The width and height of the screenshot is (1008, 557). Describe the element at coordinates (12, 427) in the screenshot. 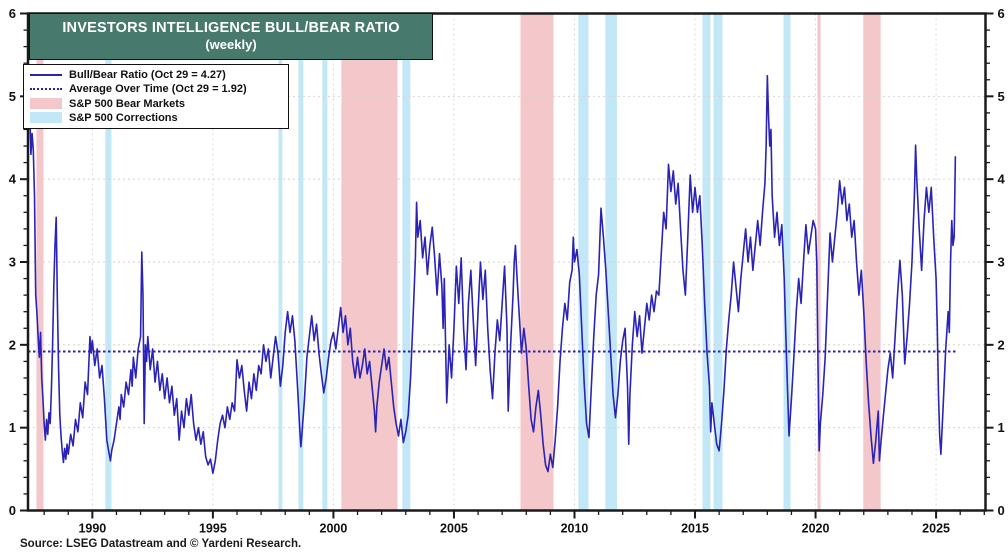

I see `y-tick-label-left: 1` at that location.